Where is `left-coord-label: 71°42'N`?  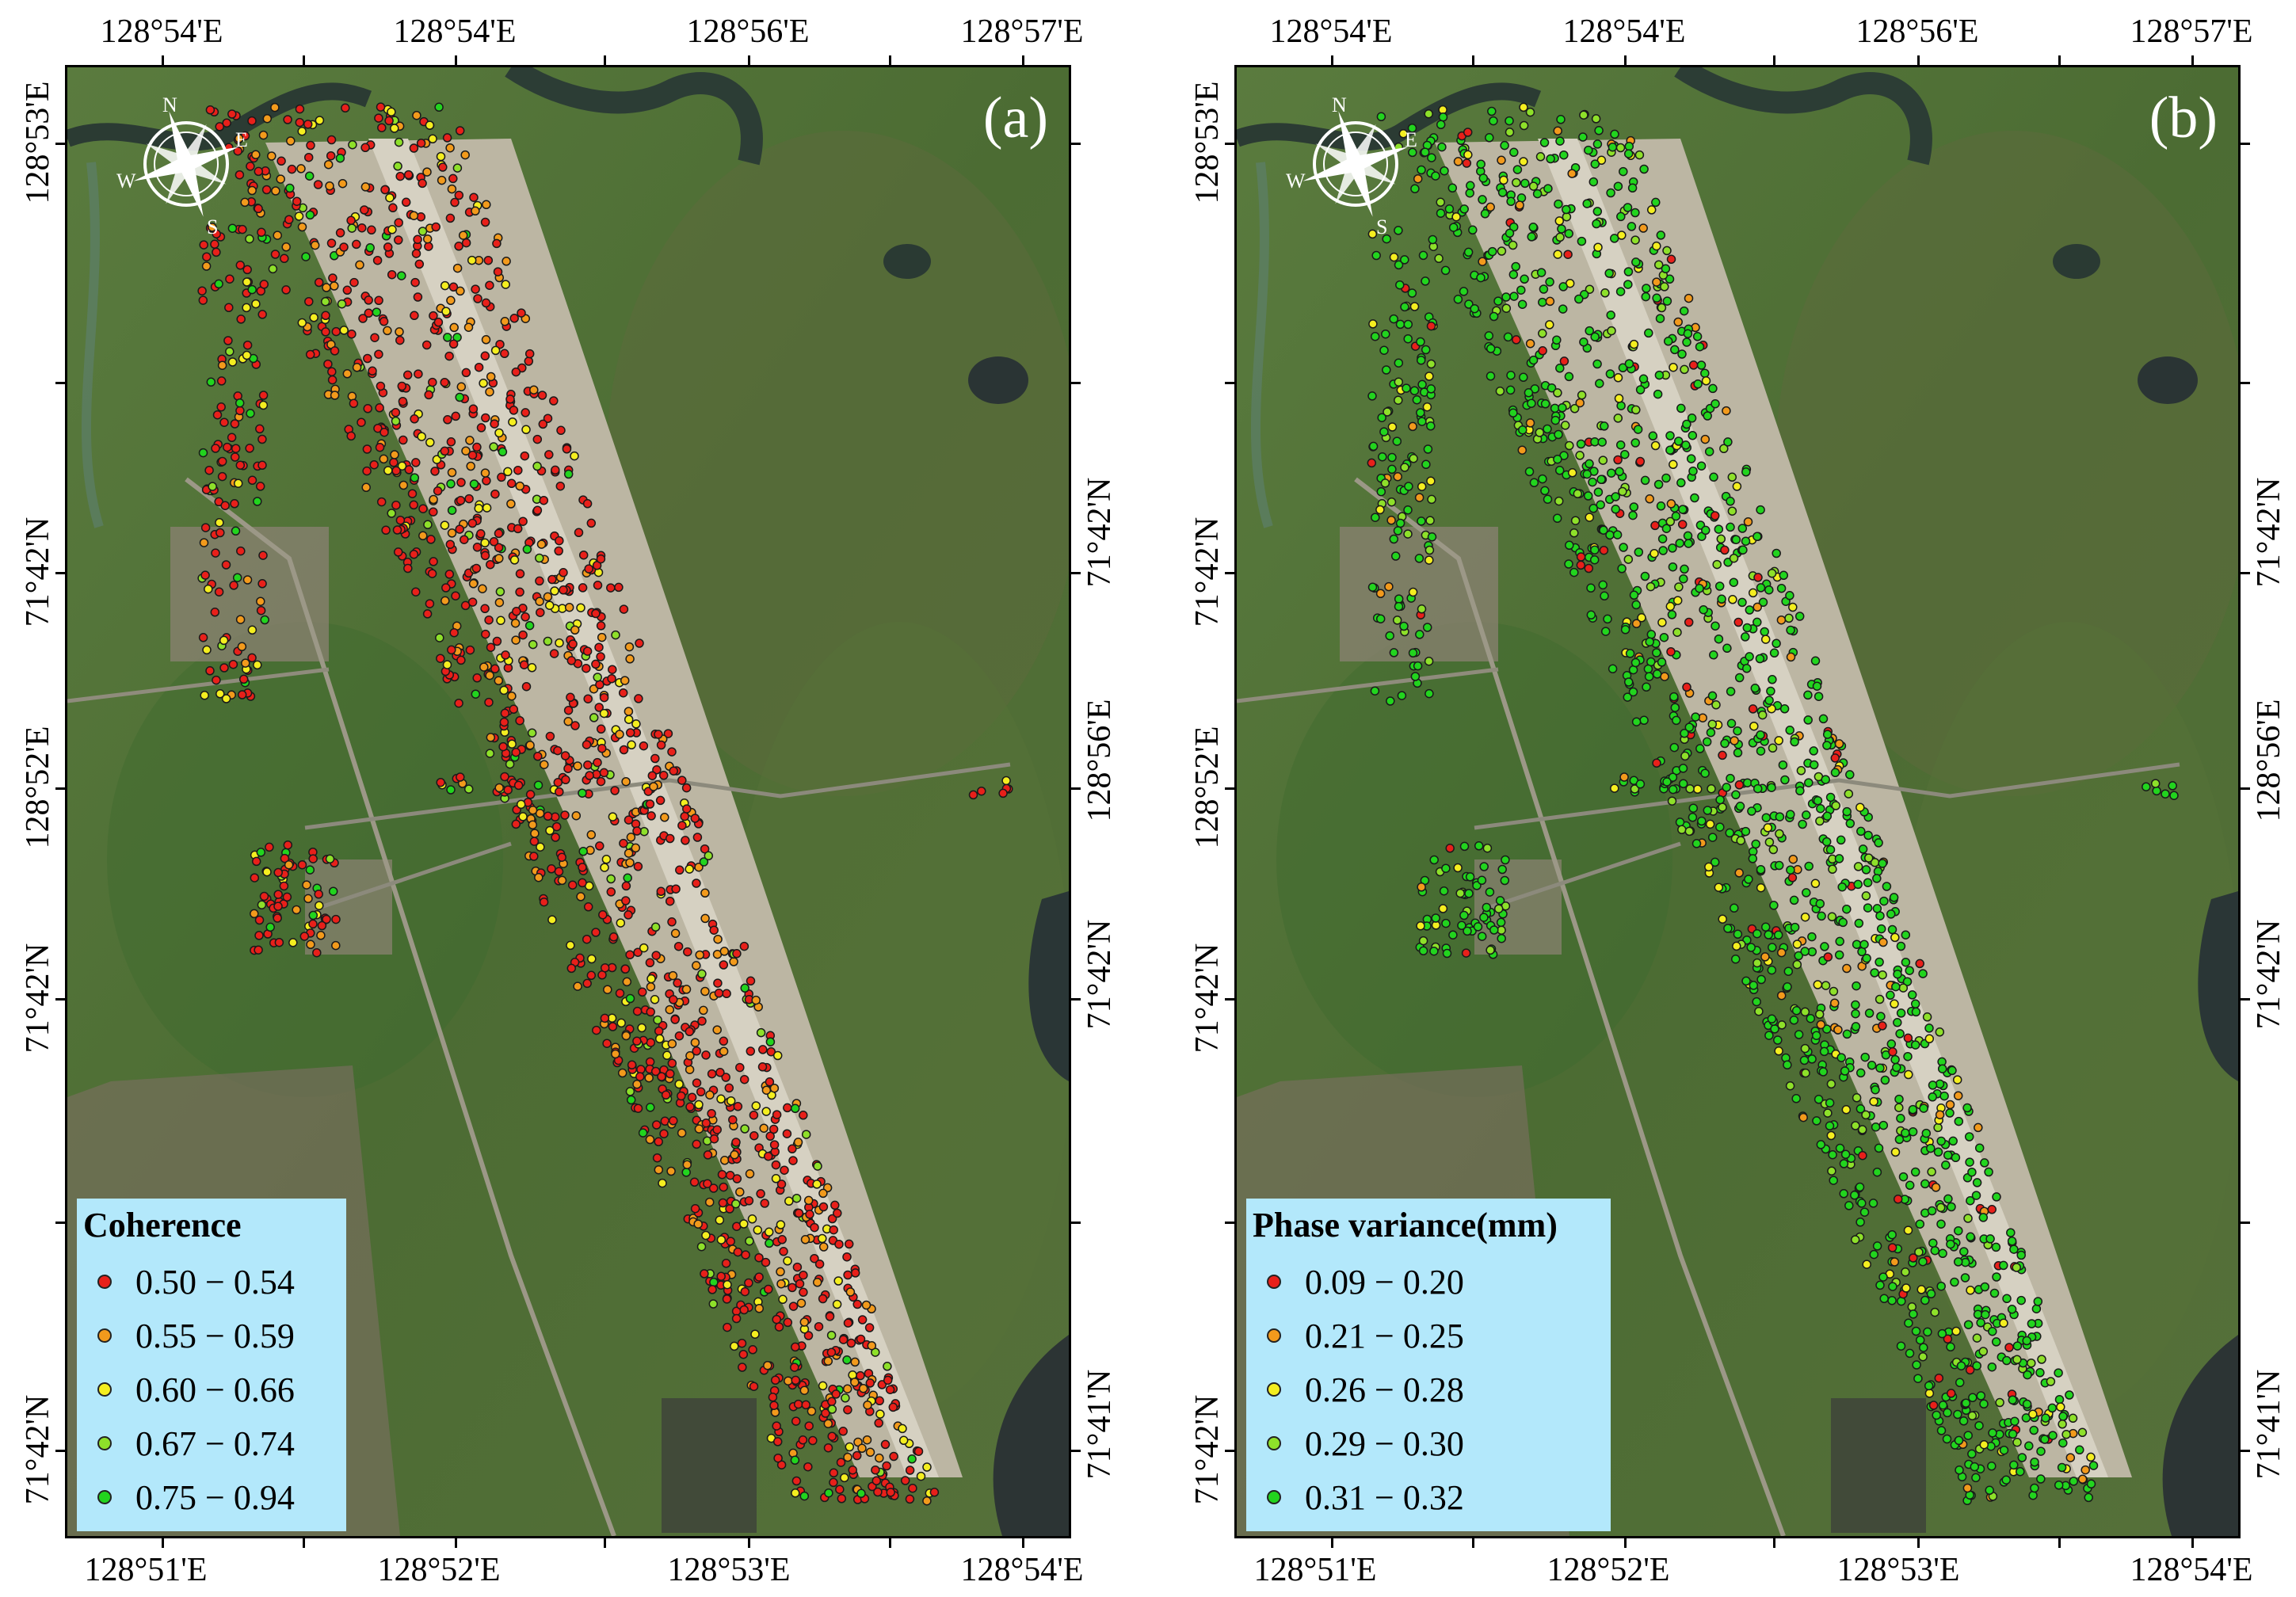
left-coord-label: 71°42'N is located at coordinates (38, 1449).